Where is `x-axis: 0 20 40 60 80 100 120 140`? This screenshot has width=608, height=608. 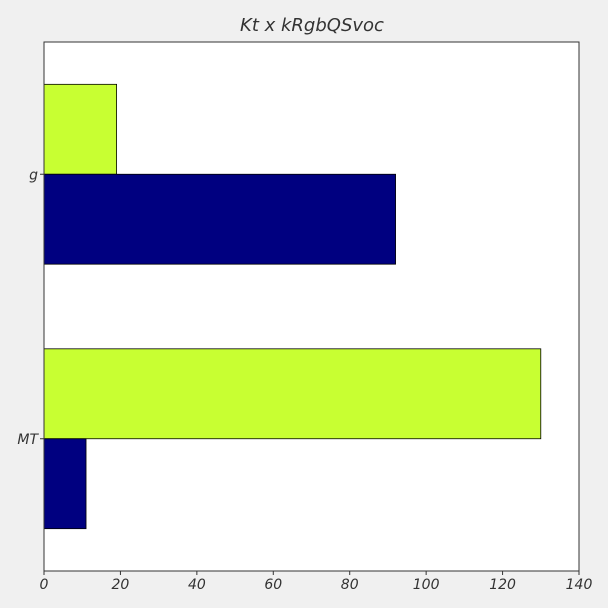 x-axis: 0 20 40 60 80 100 120 140 is located at coordinates (316, 582).